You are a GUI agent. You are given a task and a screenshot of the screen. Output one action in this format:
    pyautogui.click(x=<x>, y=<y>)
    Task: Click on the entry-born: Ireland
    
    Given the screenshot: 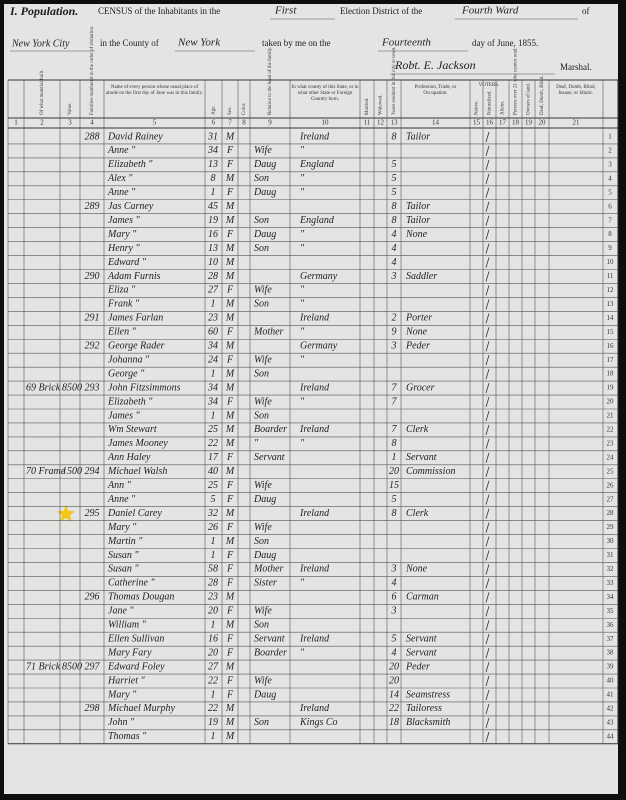 What is the action you would take?
    pyautogui.click(x=314, y=318)
    